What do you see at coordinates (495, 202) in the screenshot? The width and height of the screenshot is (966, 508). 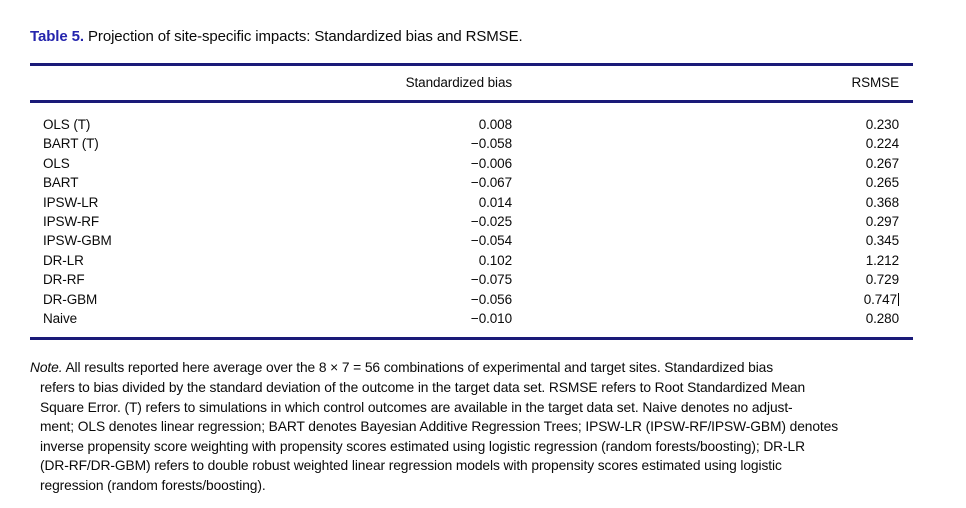 I see `bias-cell: 0.014` at bounding box center [495, 202].